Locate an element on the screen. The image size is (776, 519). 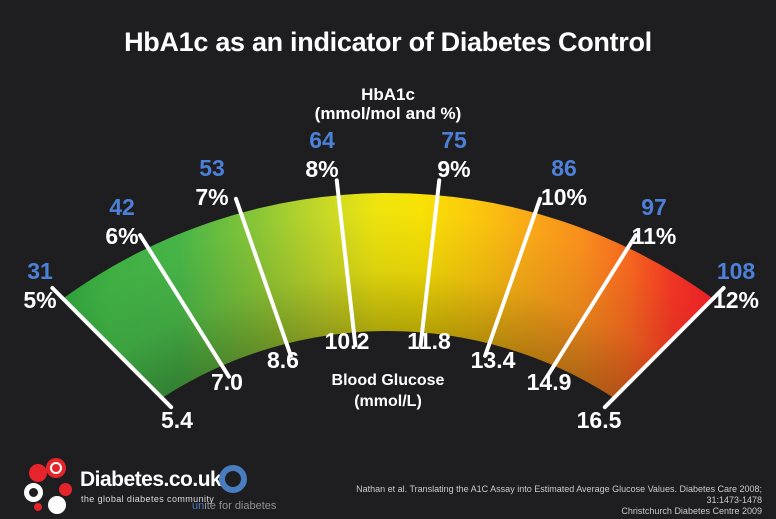
blood-glucose-axis-units: (mmol/L) is located at coordinates (388, 401).